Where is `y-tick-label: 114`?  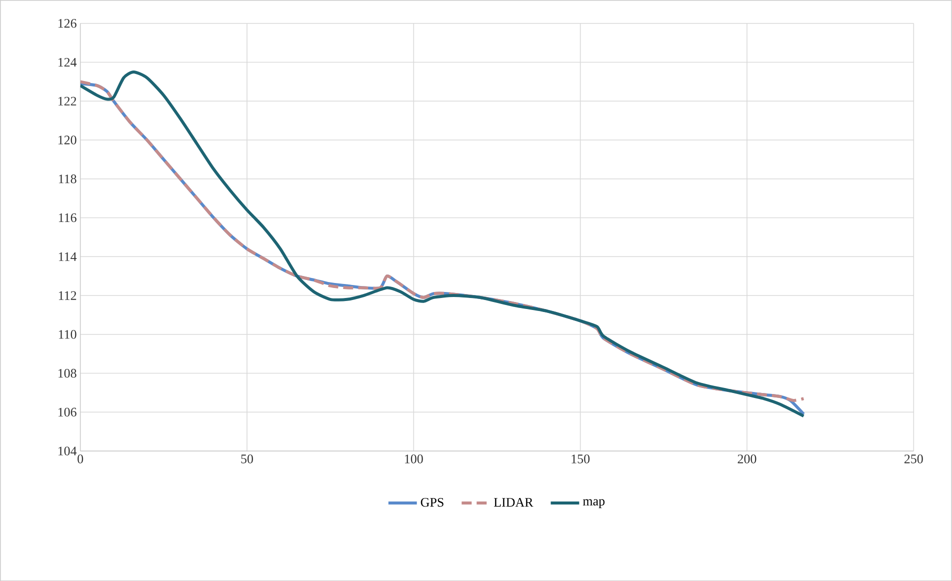 y-tick-label: 114 is located at coordinates (67, 256).